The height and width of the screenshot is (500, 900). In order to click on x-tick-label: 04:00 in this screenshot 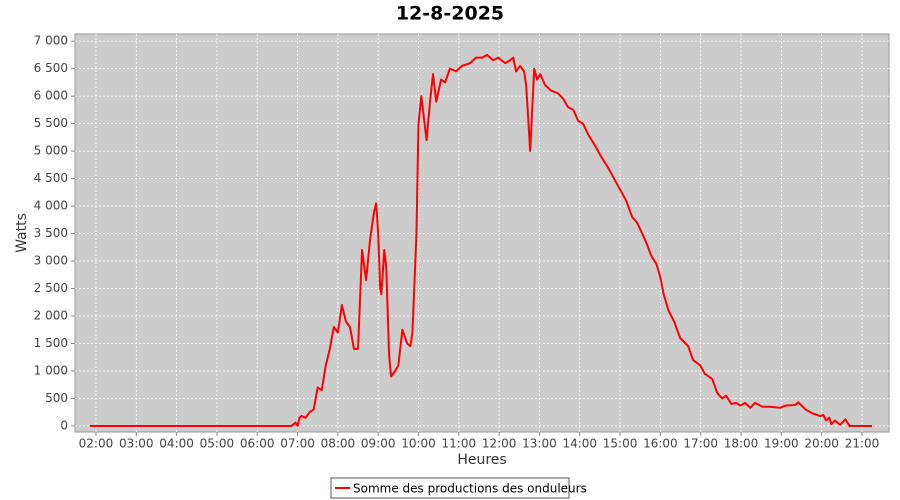, I will do `click(176, 444)`.